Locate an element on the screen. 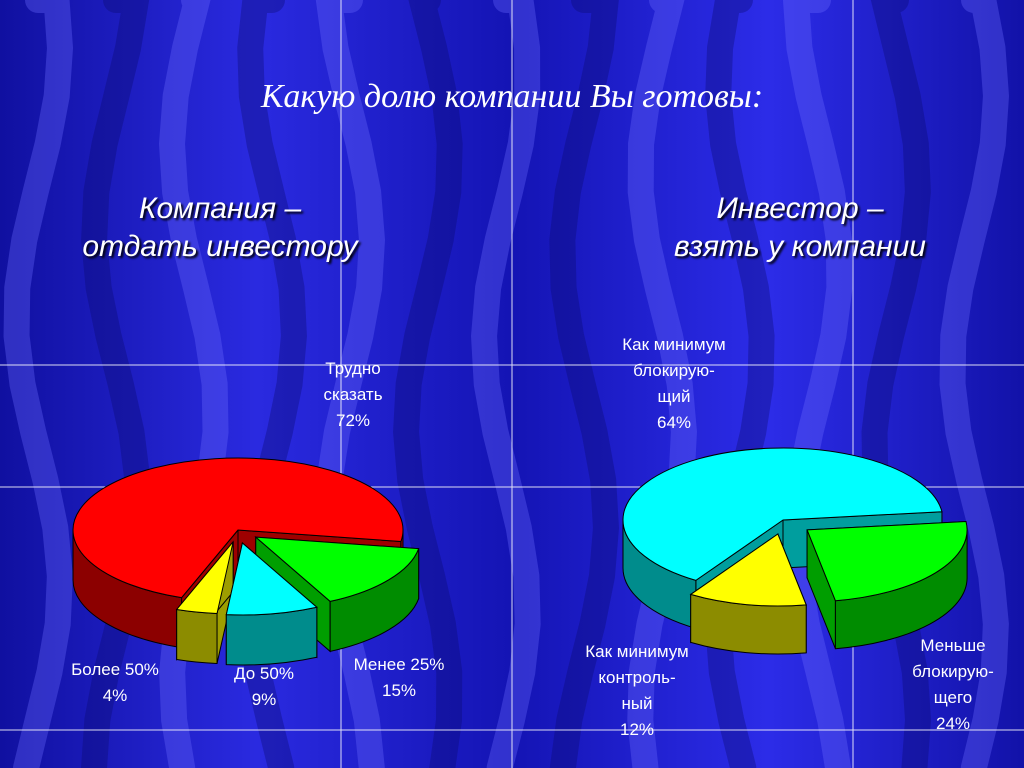 This screenshot has height=768, width=1024. right-pie-chart is located at coordinates (795, 551).